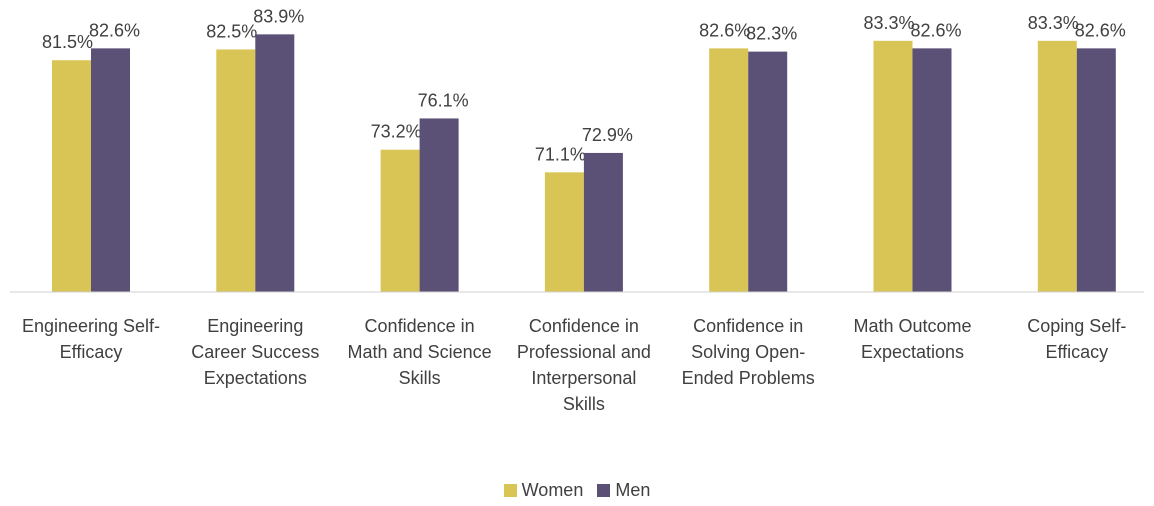 The height and width of the screenshot is (506, 1154). I want to click on x-tick-label: Coping Self-Efficacy, so click(1077, 339).